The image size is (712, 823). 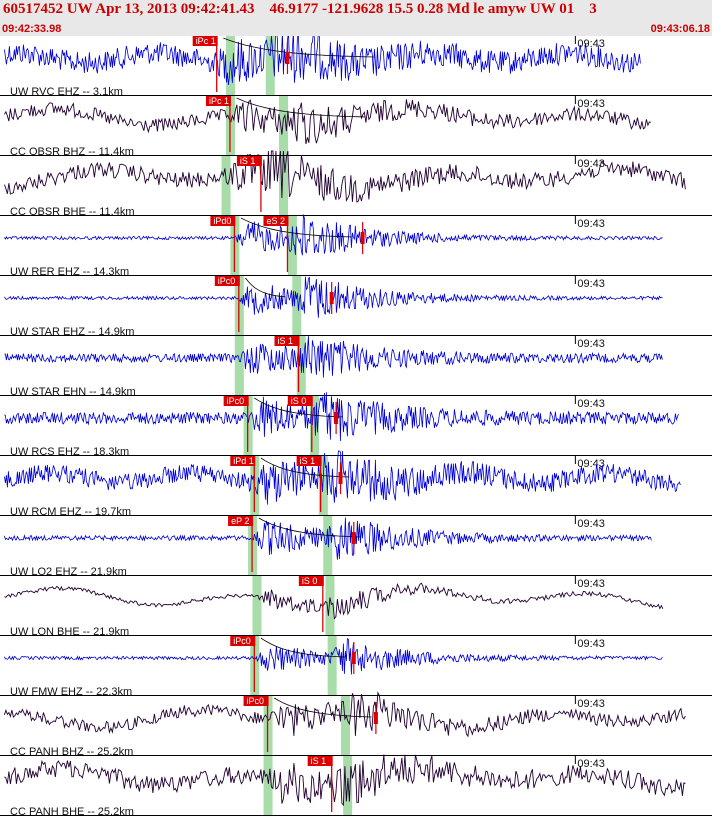 I want to click on s-pick-label: eS 2, so click(x=275, y=221).